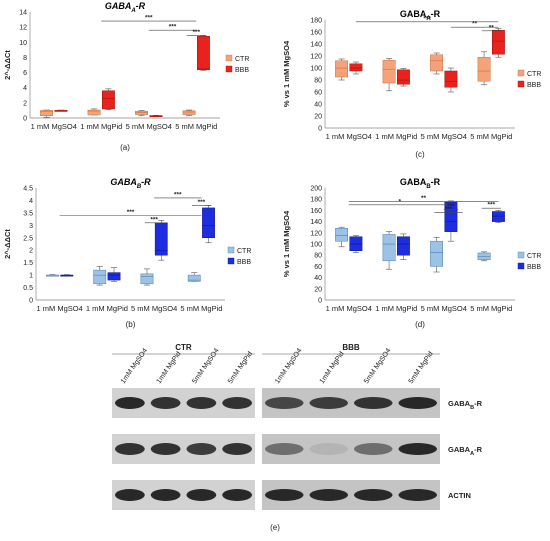  I want to click on legend-label: BBB, so click(242, 70).